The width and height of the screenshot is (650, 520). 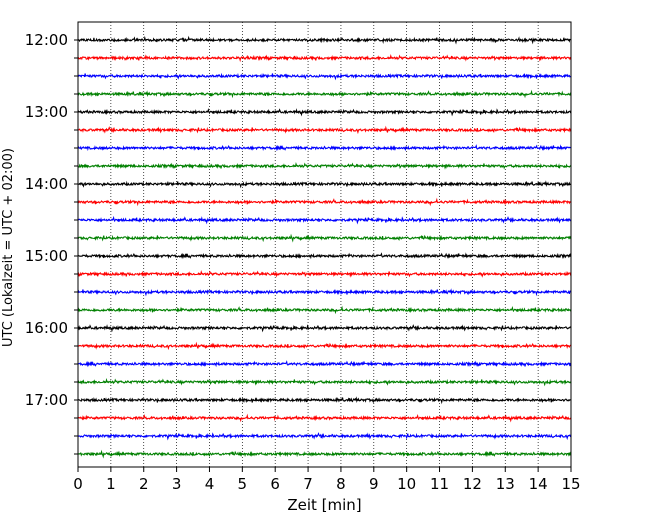 I want to click on y-axis-title: UTC (Lokalzeit = UTC + 02:00), so click(x=8, y=247).